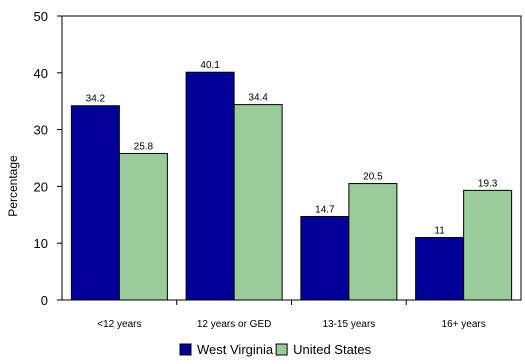  I want to click on x-tick-label: 13-15 years, so click(348, 324).